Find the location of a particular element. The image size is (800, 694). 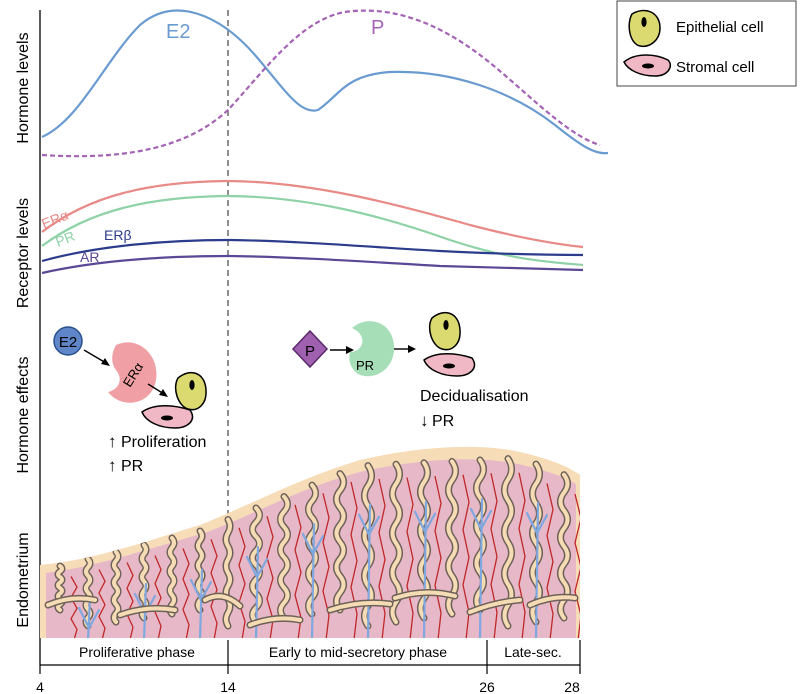

day-tick-label: 4 is located at coordinates (40, 686).